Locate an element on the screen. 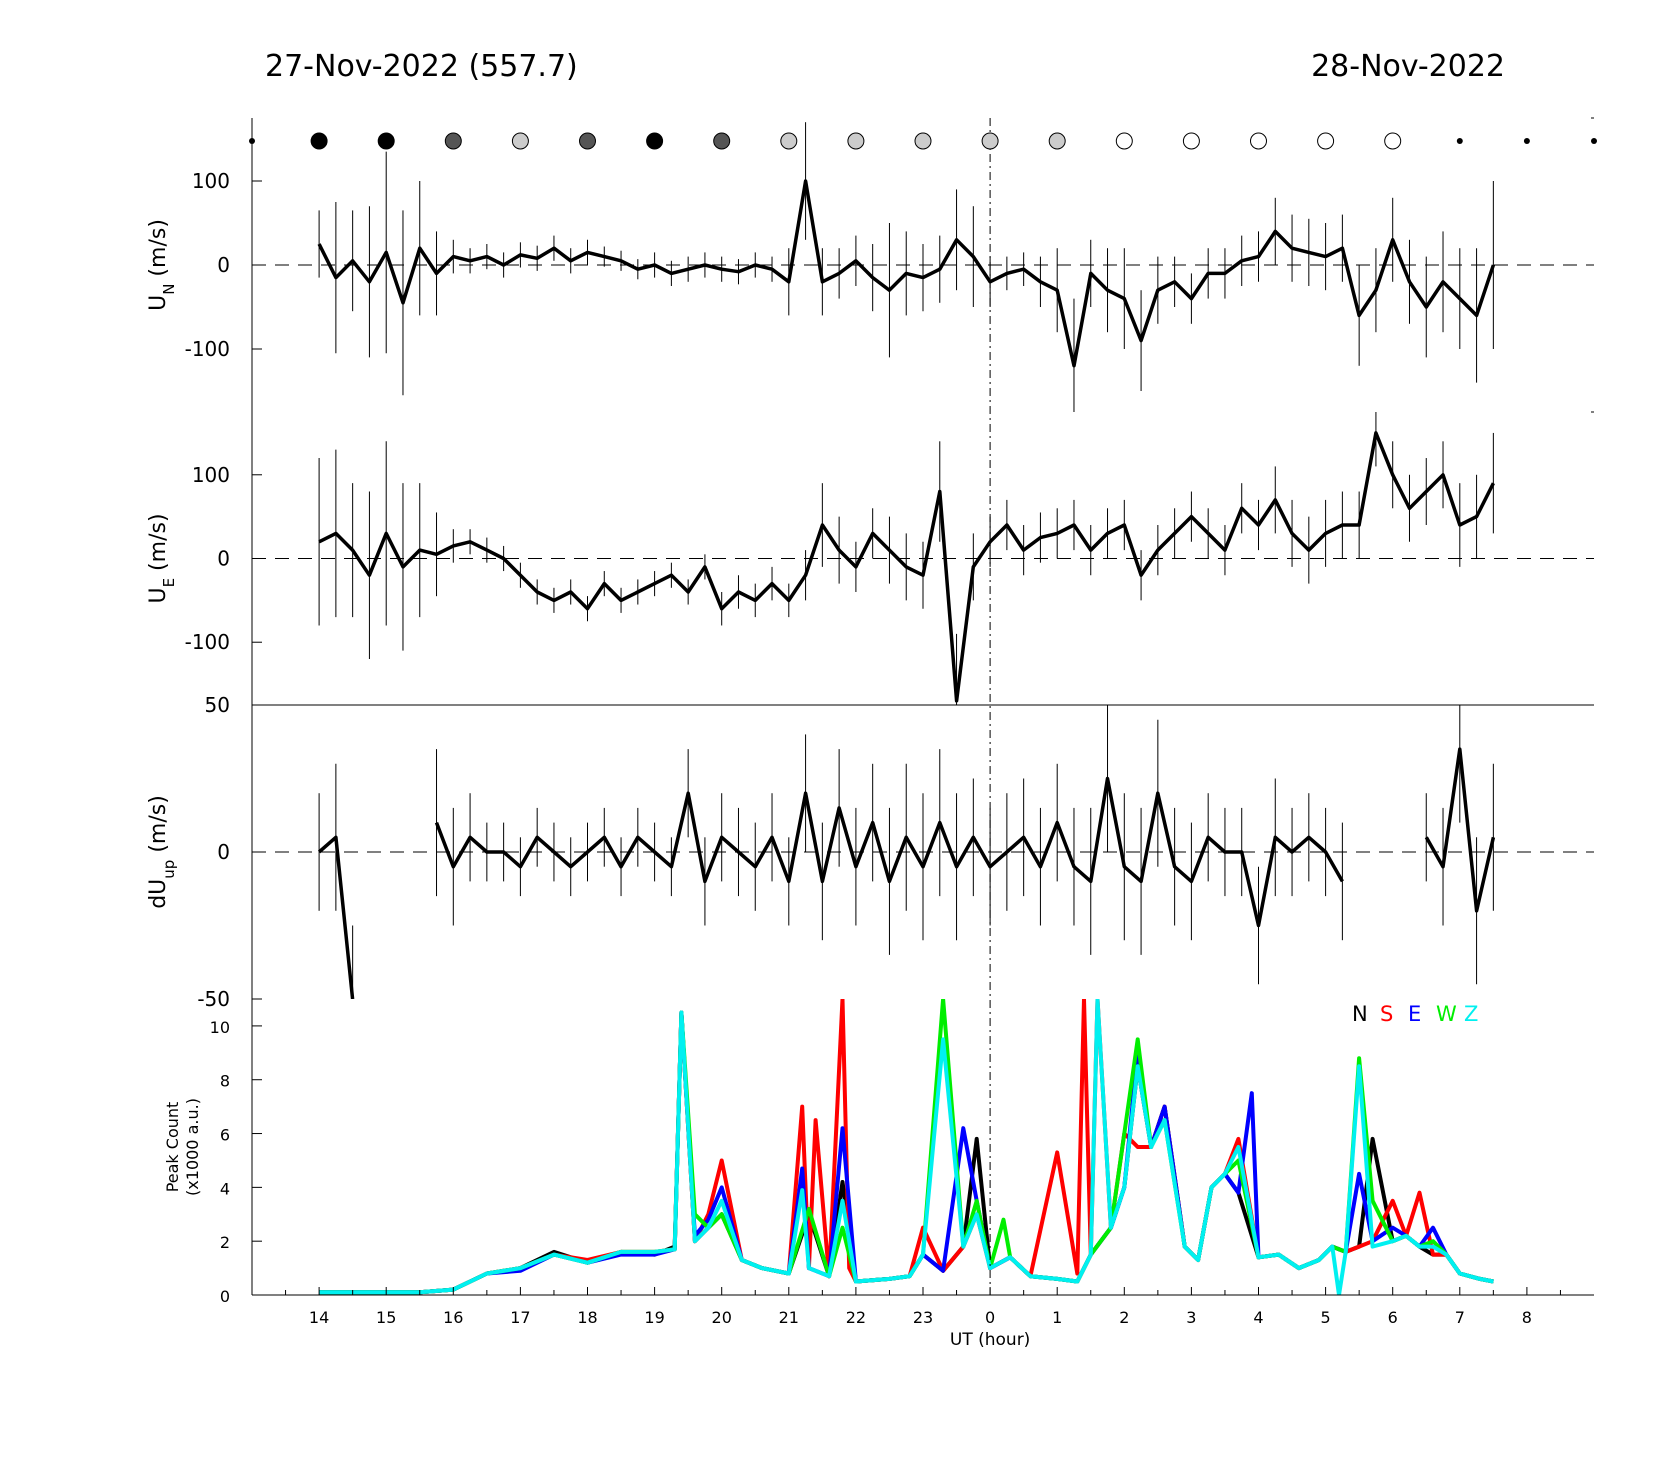  x-tick-label: 6 is located at coordinates (1393, 1317).